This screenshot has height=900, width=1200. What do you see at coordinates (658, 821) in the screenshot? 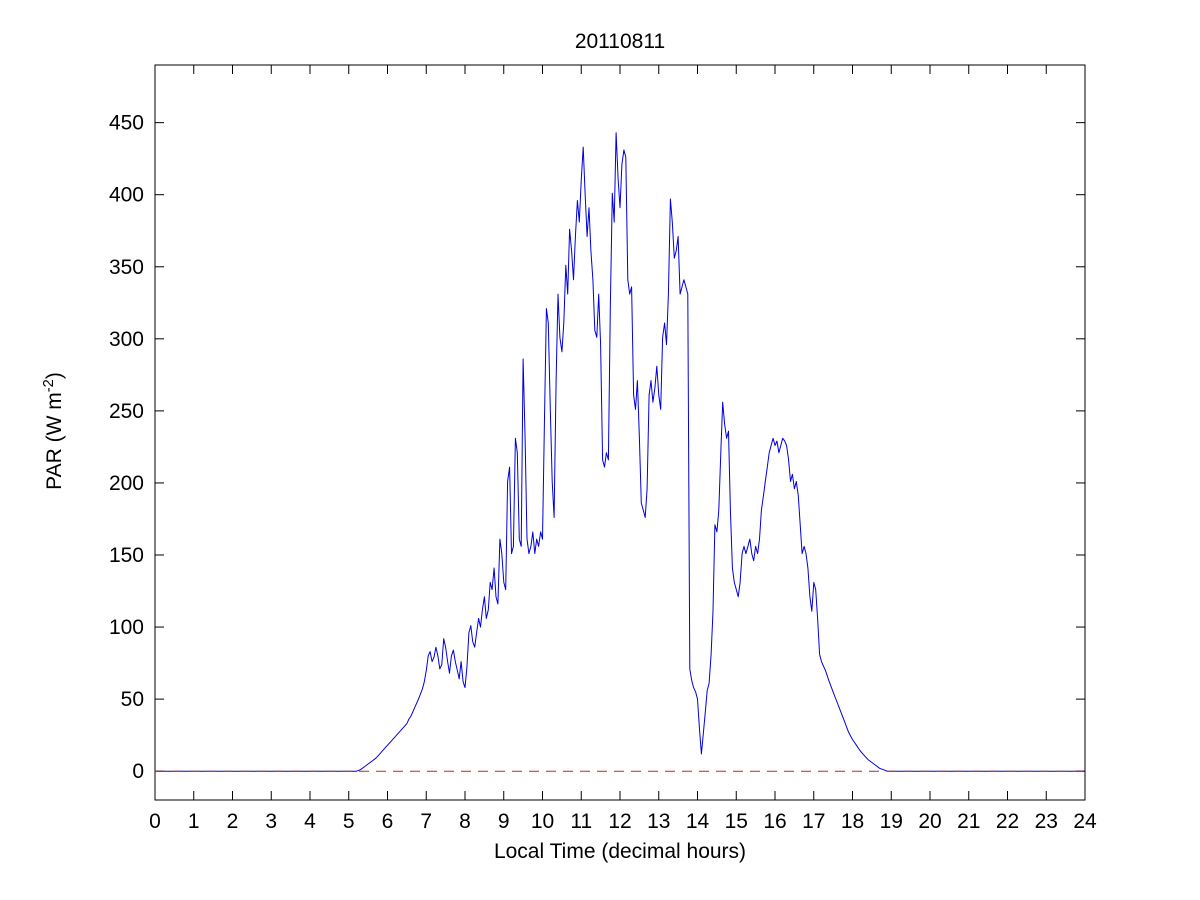
I see `x-tick-label: 13` at bounding box center [658, 821].